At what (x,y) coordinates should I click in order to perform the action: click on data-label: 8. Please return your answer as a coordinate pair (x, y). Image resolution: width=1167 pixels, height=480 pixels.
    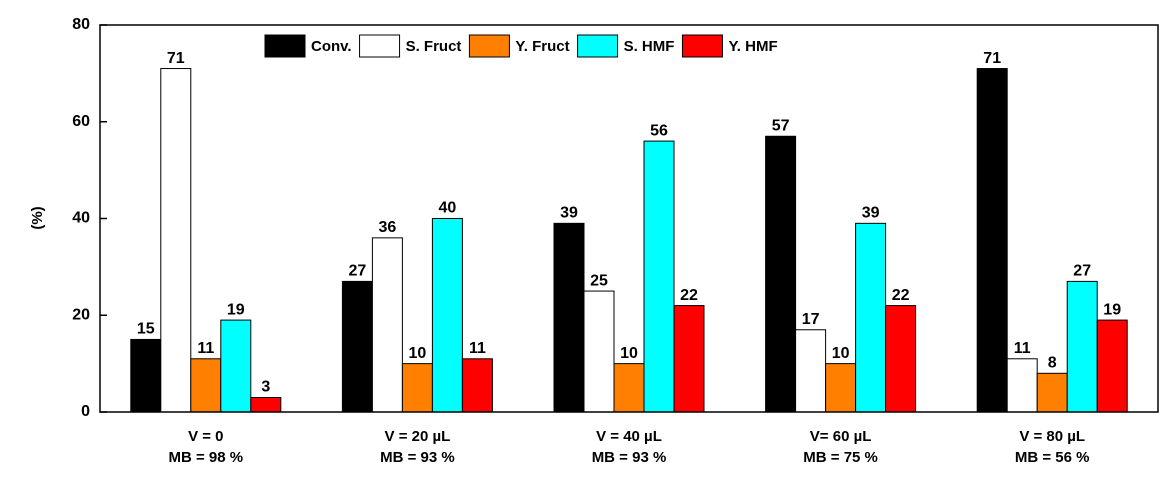
    Looking at the image, I should click on (1052, 363).